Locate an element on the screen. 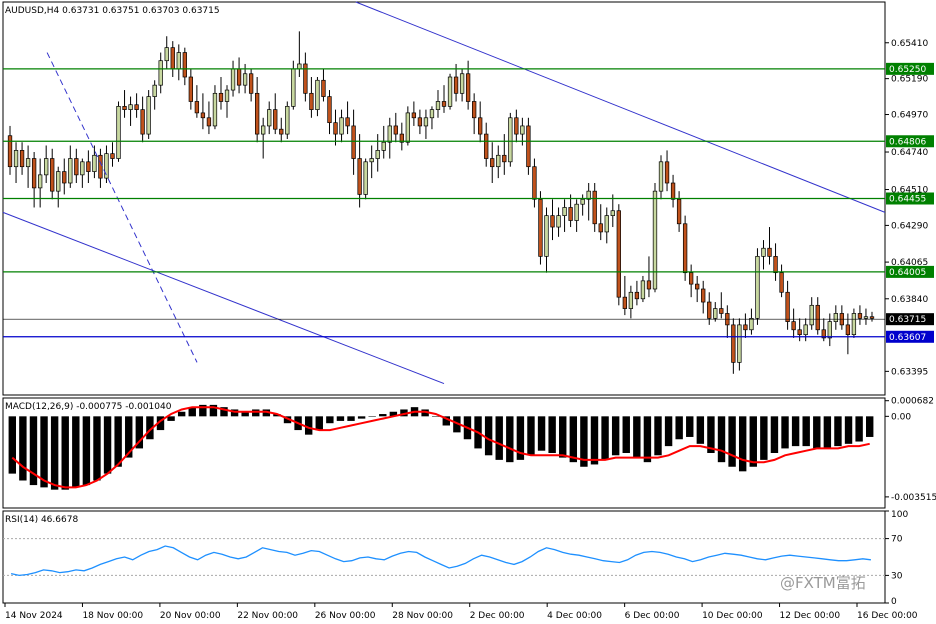 The width and height of the screenshot is (936, 624). macd-panel-title: MACD(12,26,9) -0.000775 -0.001040 is located at coordinates (88, 407).